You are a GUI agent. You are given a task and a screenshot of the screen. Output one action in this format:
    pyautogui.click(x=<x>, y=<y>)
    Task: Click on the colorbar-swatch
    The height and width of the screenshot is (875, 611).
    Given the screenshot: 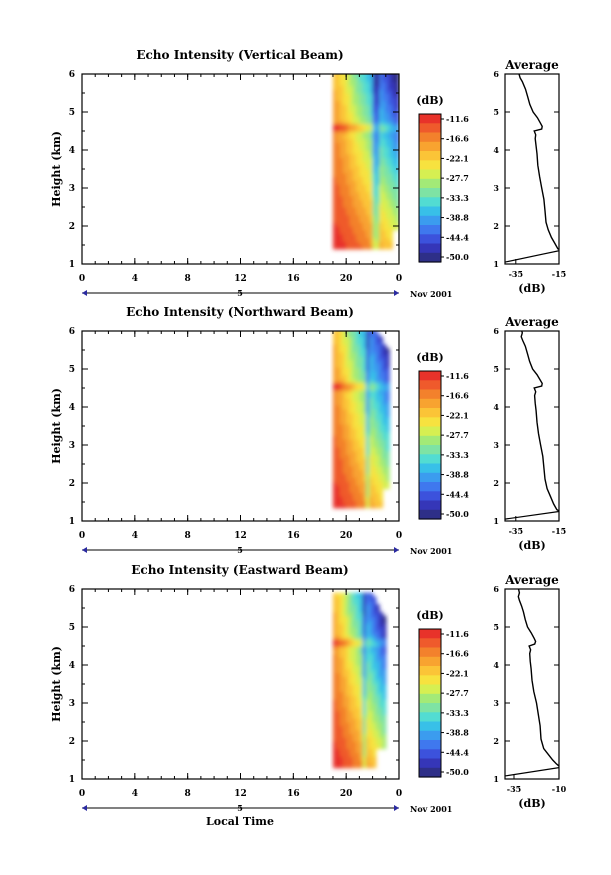 What is the action you would take?
    pyautogui.click(x=430, y=146)
    